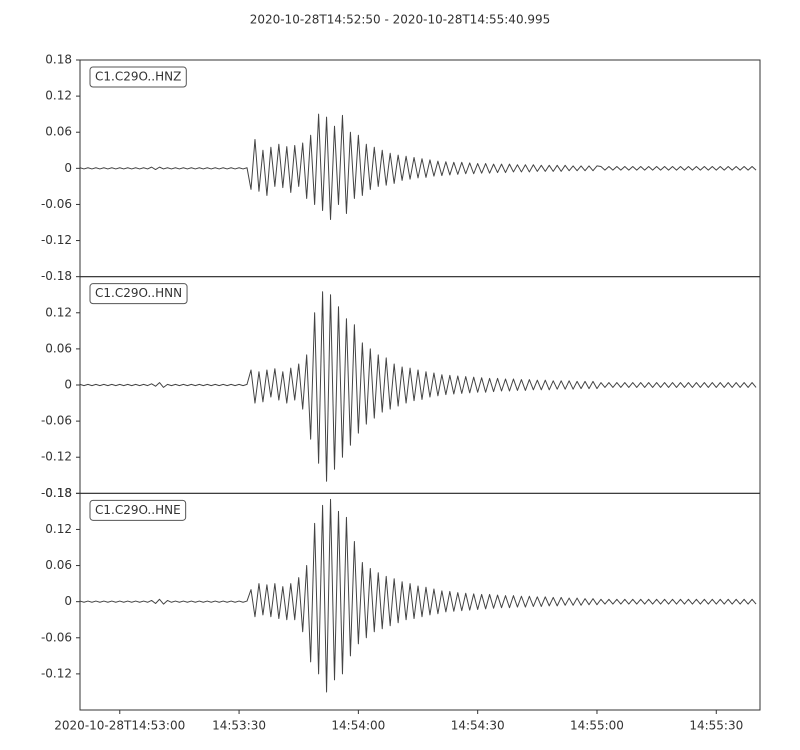 This screenshot has width=800, height=750. What do you see at coordinates (358, 726) in the screenshot?
I see `x-tick-label: 14:54:00` at bounding box center [358, 726].